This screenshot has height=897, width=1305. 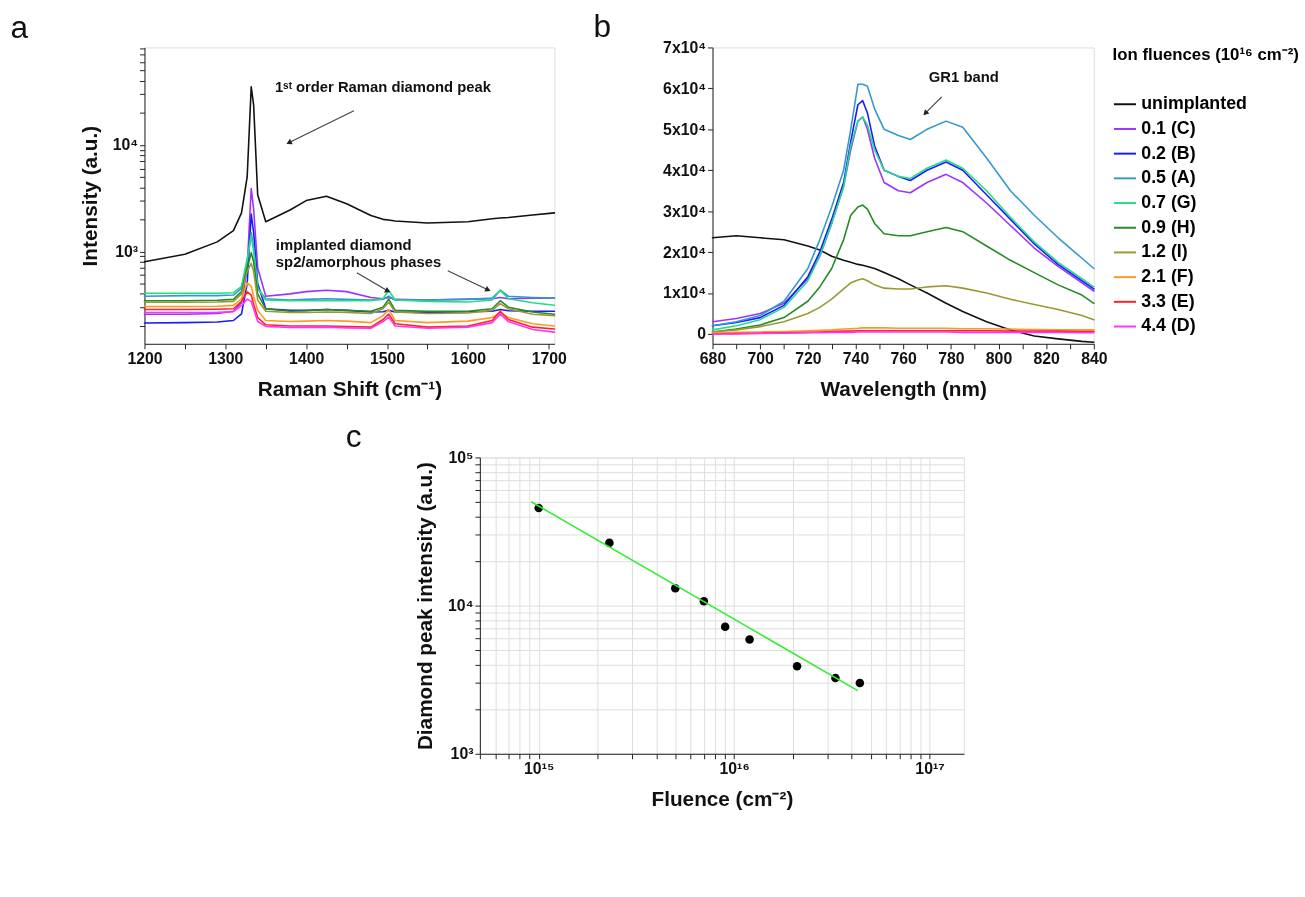 What do you see at coordinates (307, 359) in the screenshot?
I see `x-tick-label: 1400` at bounding box center [307, 359].